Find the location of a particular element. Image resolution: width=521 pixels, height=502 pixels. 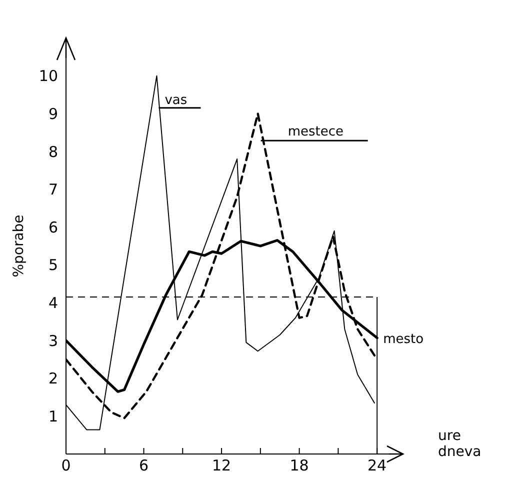

y-tick-label: 7 is located at coordinates (53, 189).